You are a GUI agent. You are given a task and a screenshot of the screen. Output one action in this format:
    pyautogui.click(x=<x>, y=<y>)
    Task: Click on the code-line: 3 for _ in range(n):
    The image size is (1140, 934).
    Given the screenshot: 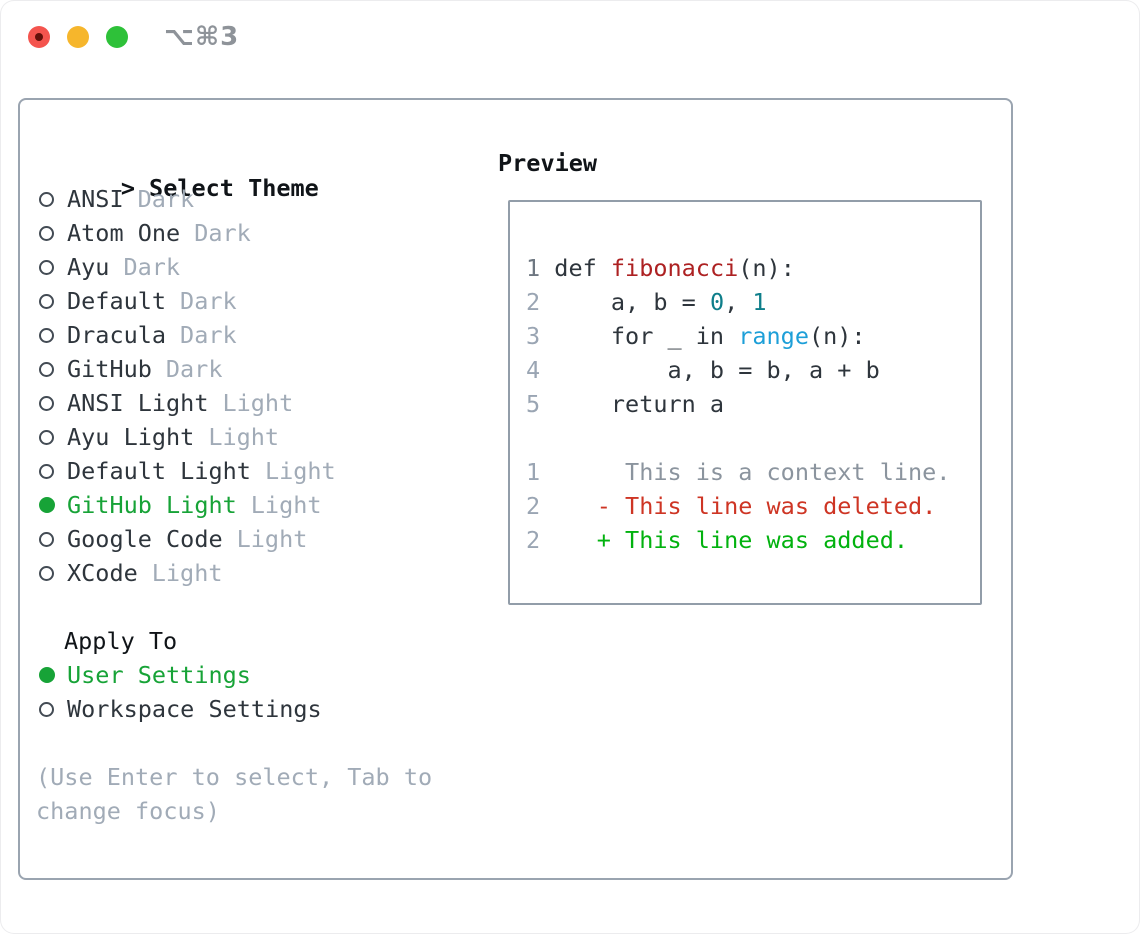 What is the action you would take?
    pyautogui.click(x=696, y=336)
    